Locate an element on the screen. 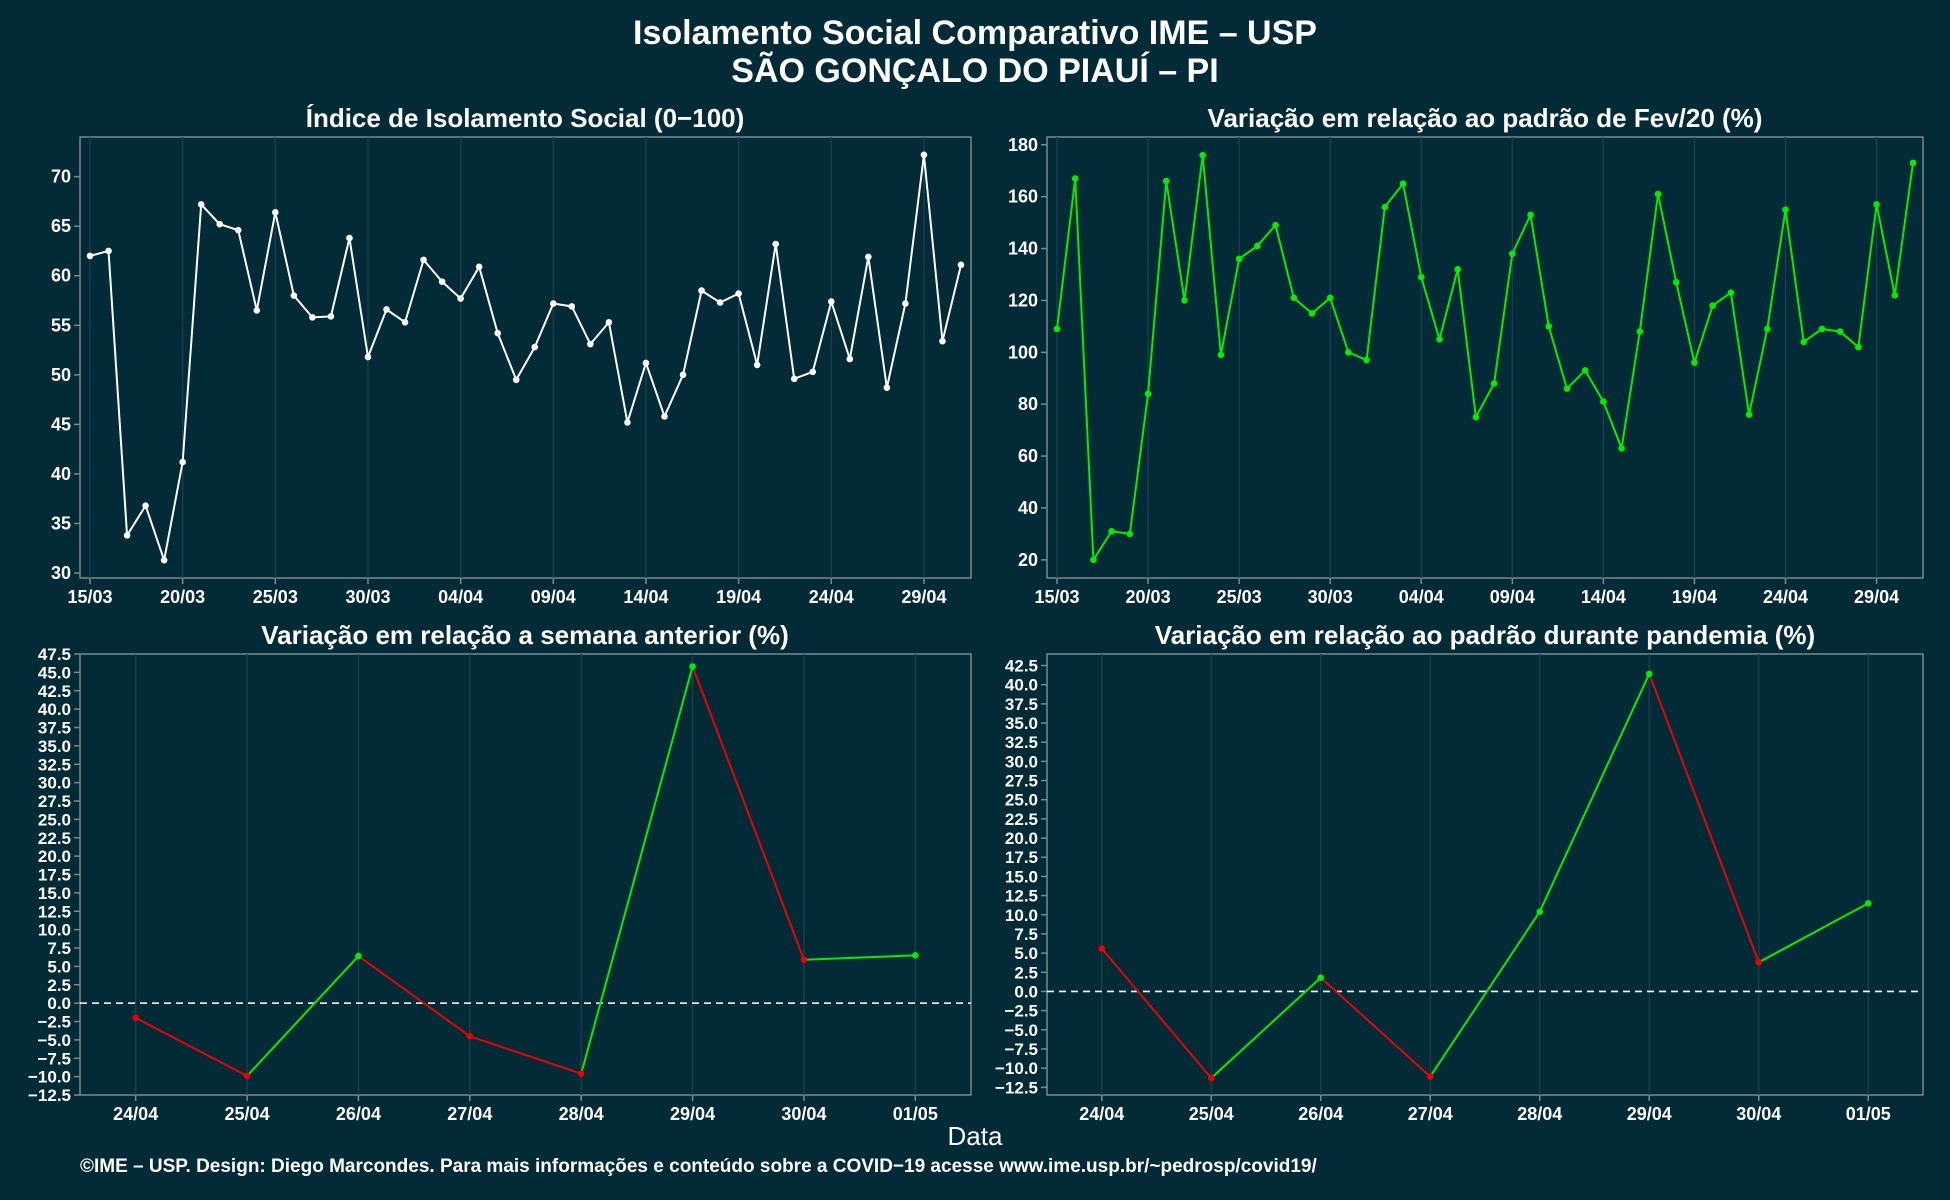 The width and height of the screenshot is (1950, 1200). panel4-ytick-label: 32.5 is located at coordinates (1021, 742).